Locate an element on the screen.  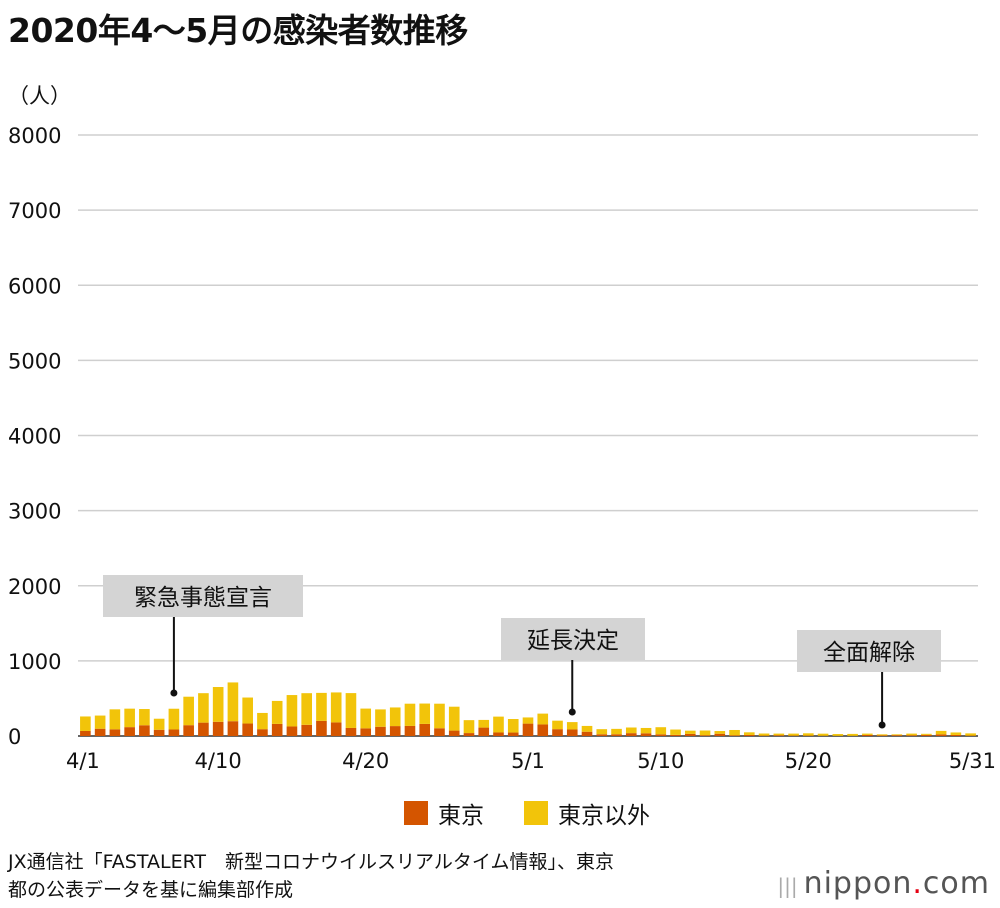
annotation-label: 全面解除 is located at coordinates (869, 653).